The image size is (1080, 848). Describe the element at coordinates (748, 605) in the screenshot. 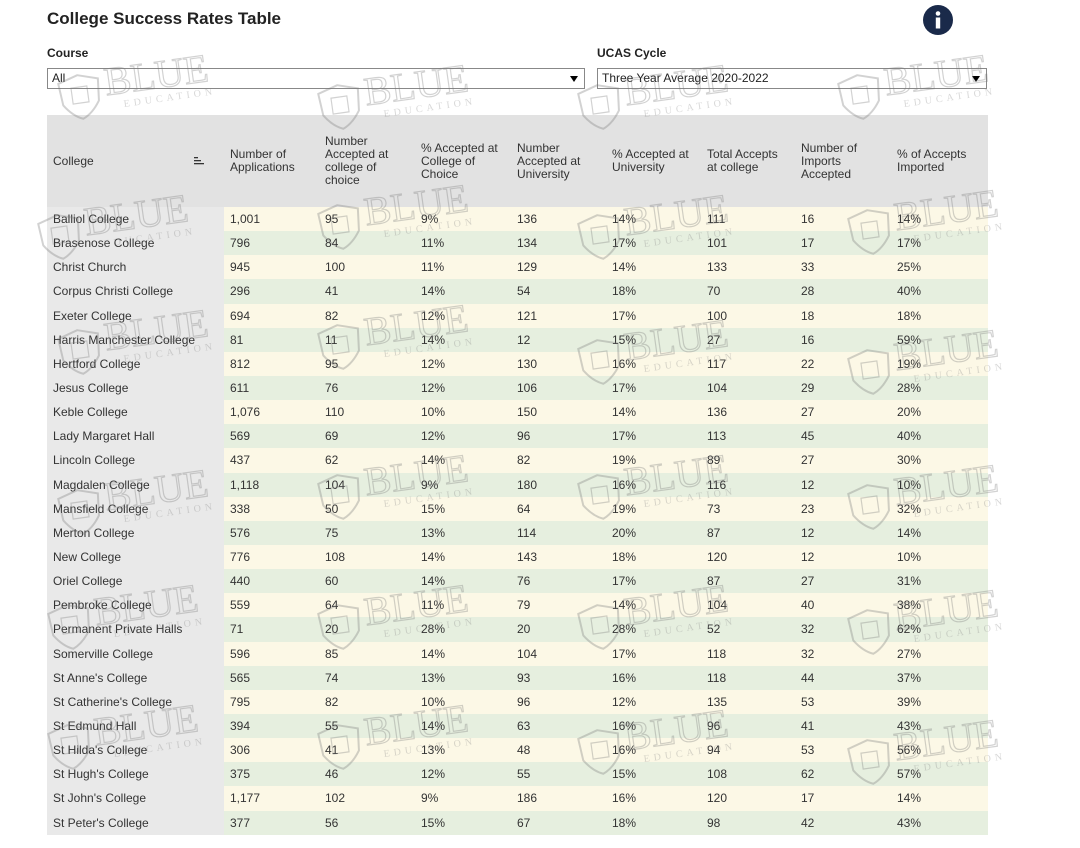

I see `table-cell: 104` at that location.